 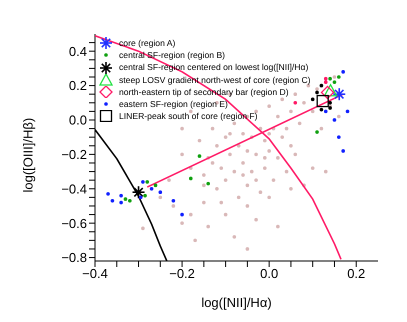 What do you see at coordinates (74, 154) in the screenshot?
I see `y-tick-label: −0.2` at bounding box center [74, 154].